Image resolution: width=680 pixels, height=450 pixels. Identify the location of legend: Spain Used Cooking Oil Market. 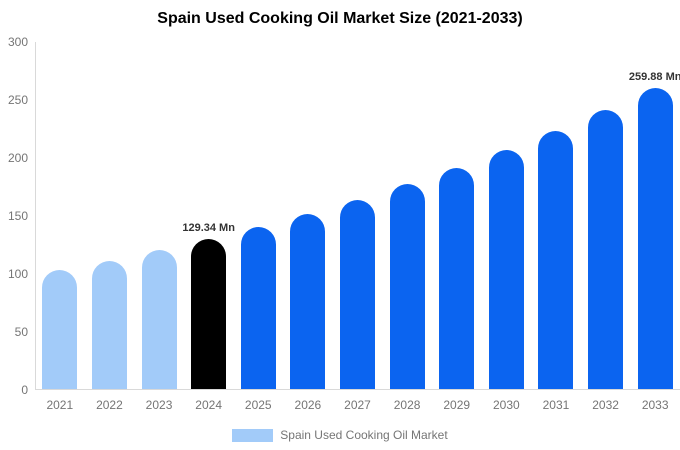
(340, 435).